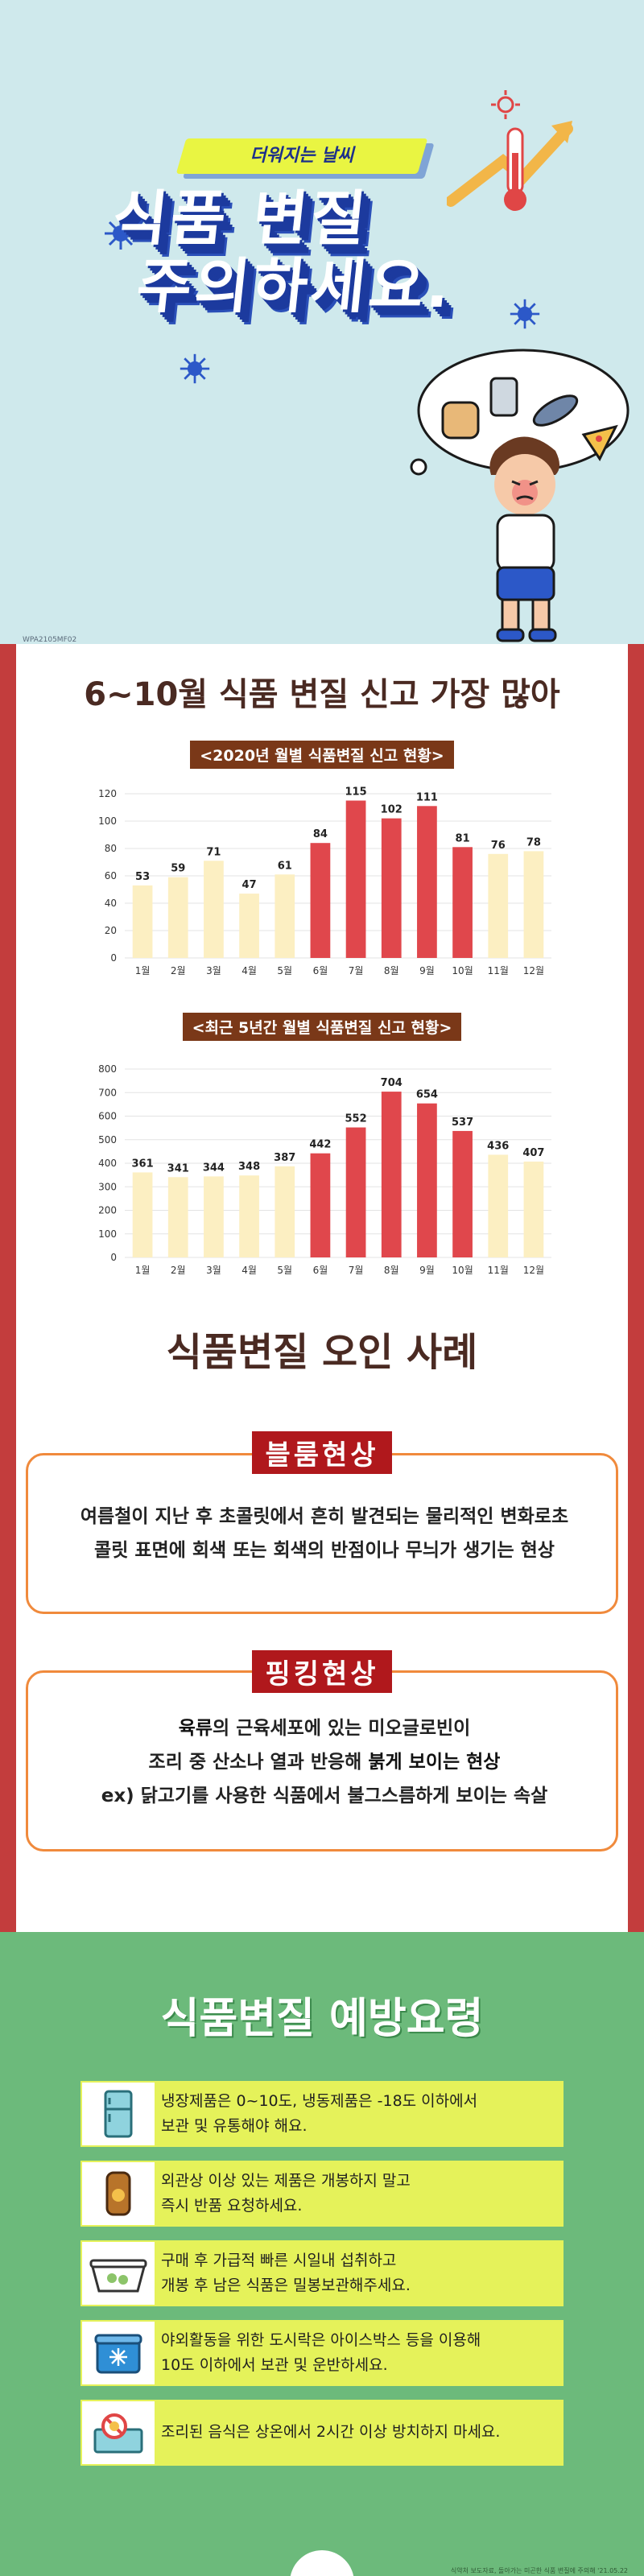 This screenshot has height=2576, width=644. I want to click on y-tick-label: 800, so click(107, 1069).